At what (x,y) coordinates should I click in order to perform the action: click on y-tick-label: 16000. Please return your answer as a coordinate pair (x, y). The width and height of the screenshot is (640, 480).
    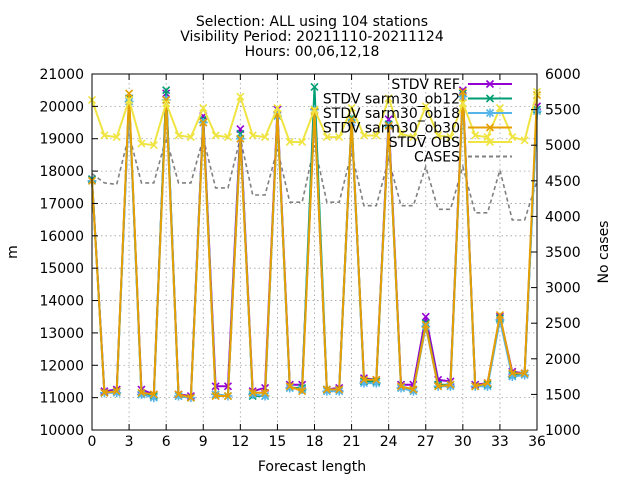
    Looking at the image, I should click on (61, 237).